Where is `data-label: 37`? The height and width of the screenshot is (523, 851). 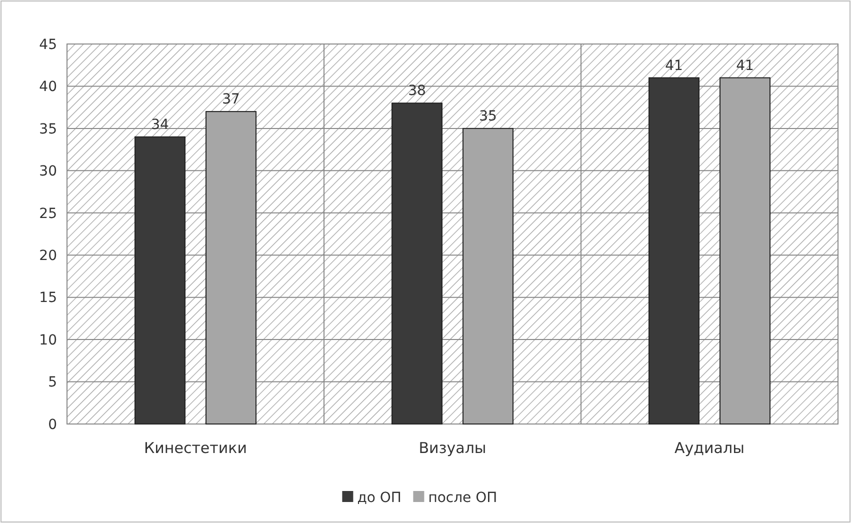
data-label: 37 is located at coordinates (231, 100).